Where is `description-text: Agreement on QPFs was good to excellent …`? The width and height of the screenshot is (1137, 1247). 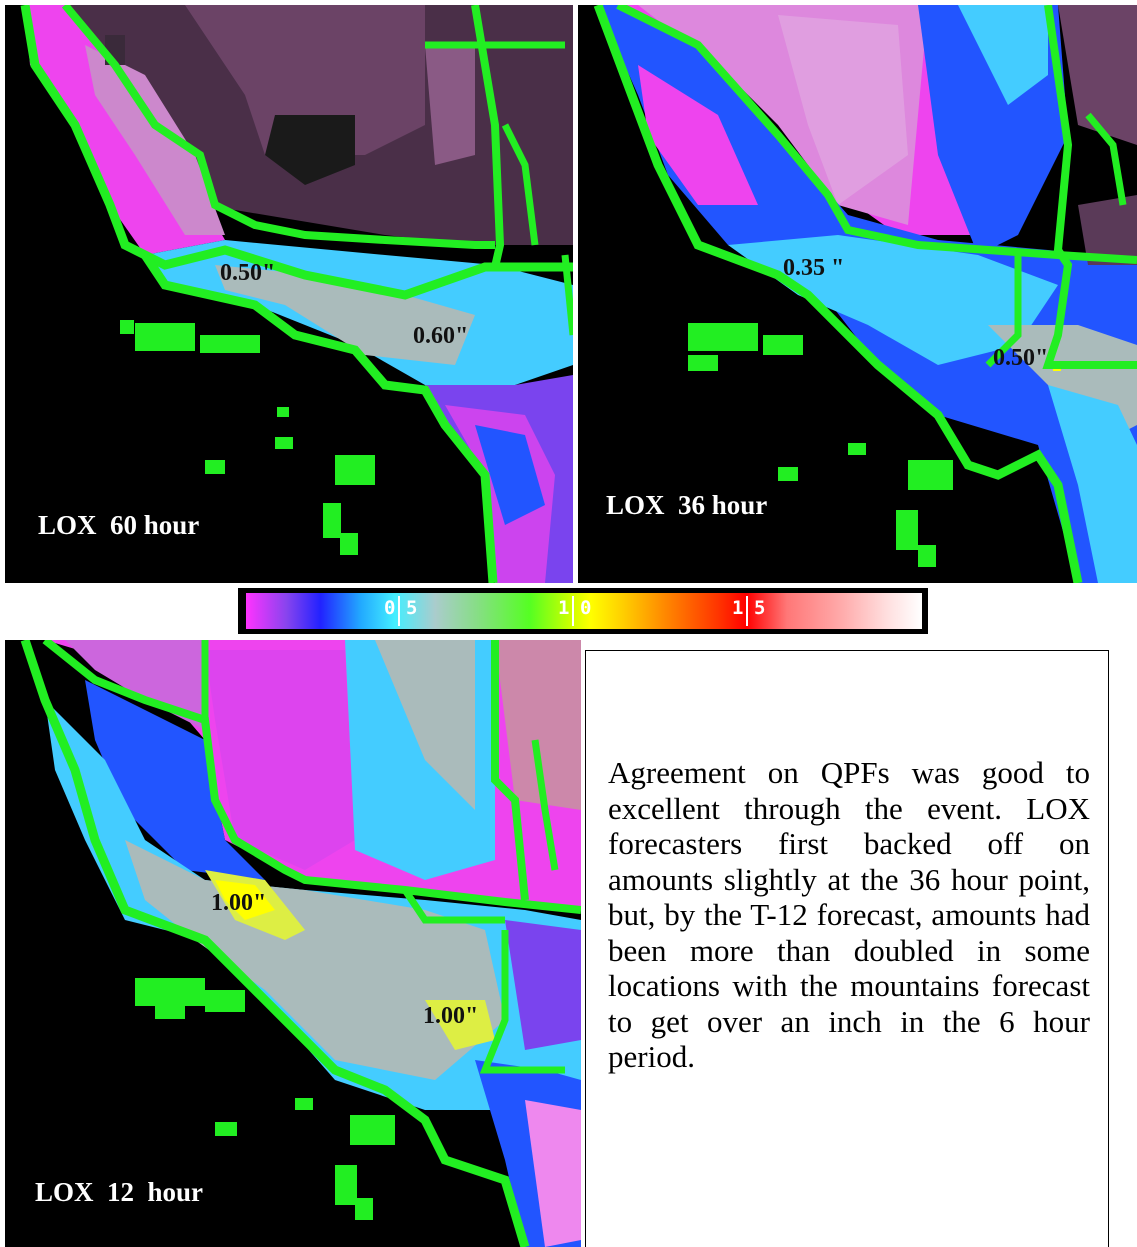 description-text: Agreement on QPFs was good to excellent … is located at coordinates (849, 914).